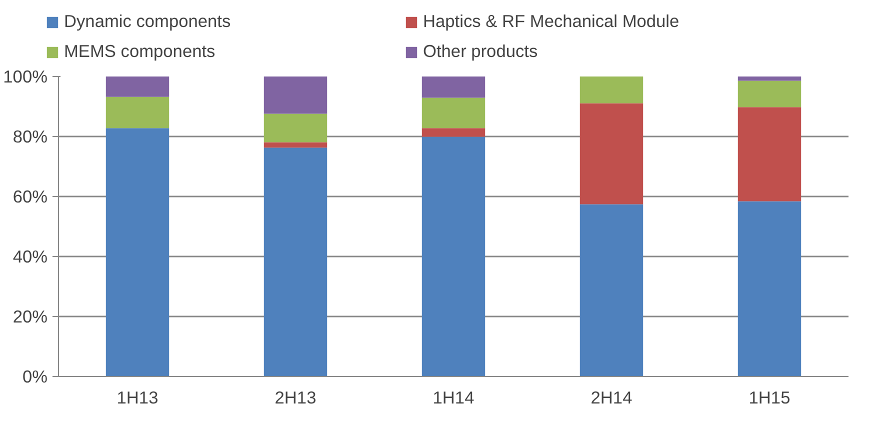 Image resolution: width=872 pixels, height=447 pixels. I want to click on y-tick-label: 20%, so click(30, 316).